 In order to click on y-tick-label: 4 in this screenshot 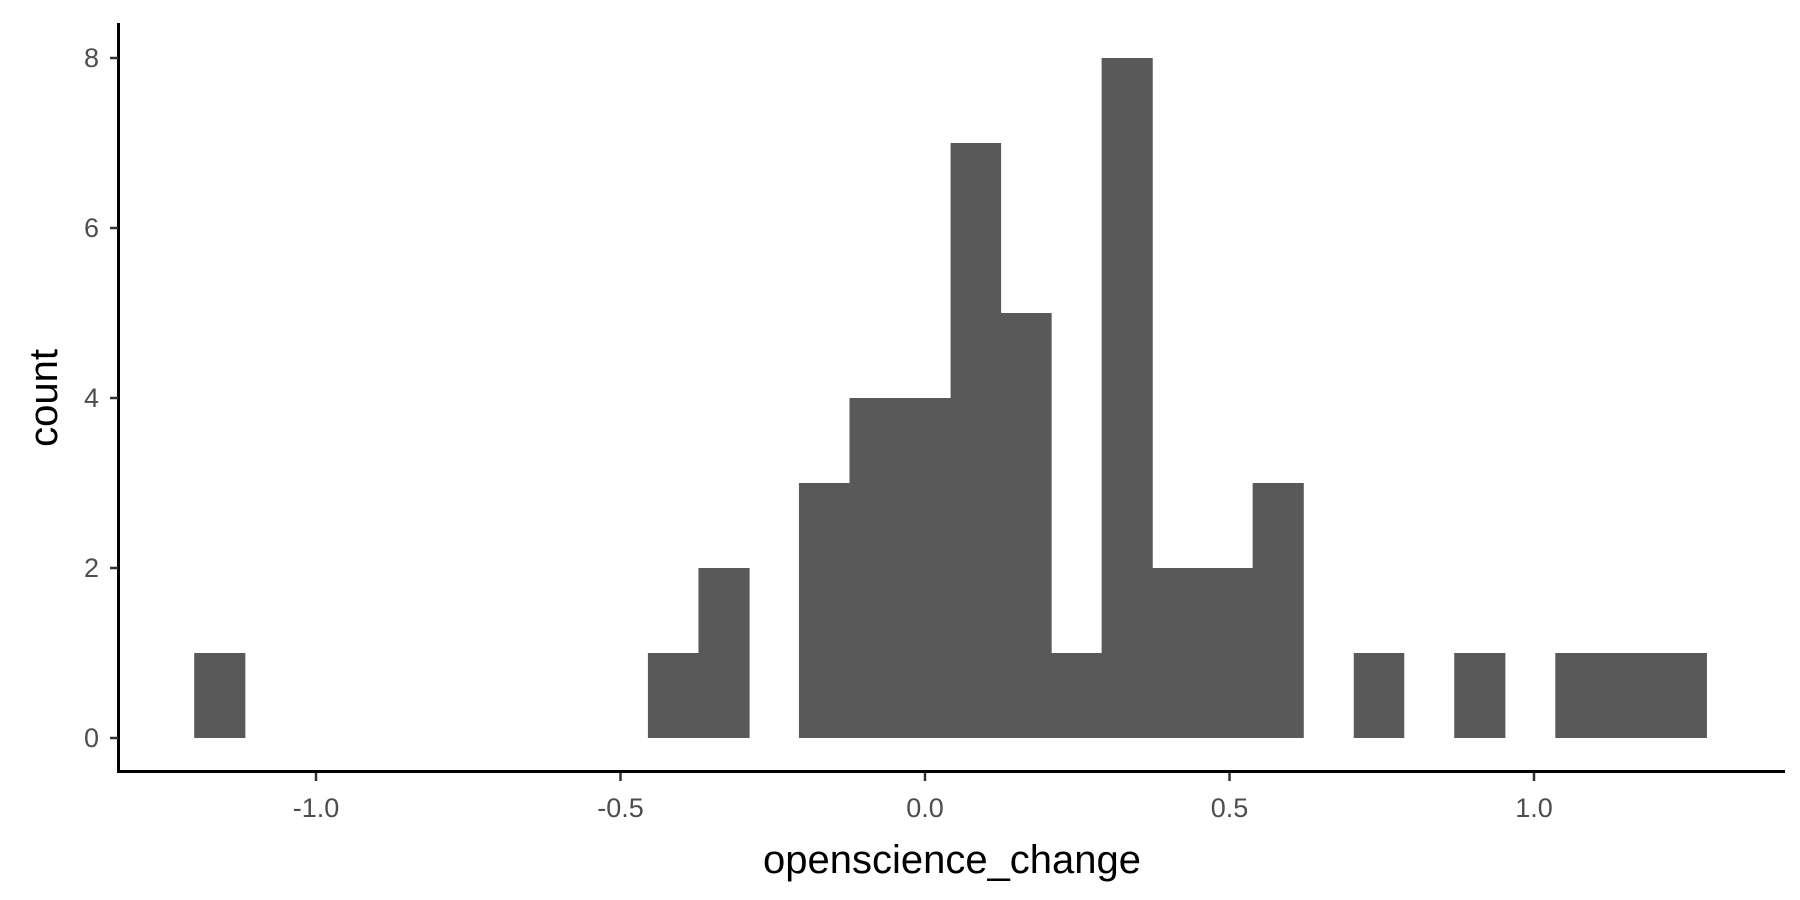, I will do `click(91, 398)`.